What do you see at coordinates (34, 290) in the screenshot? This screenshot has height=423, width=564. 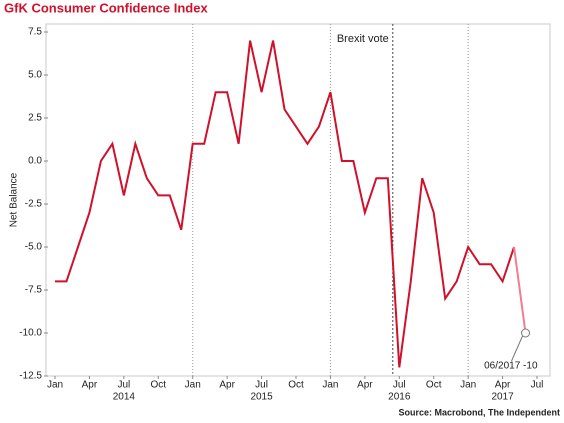 I see `y-tick-label: -7.5` at bounding box center [34, 290].